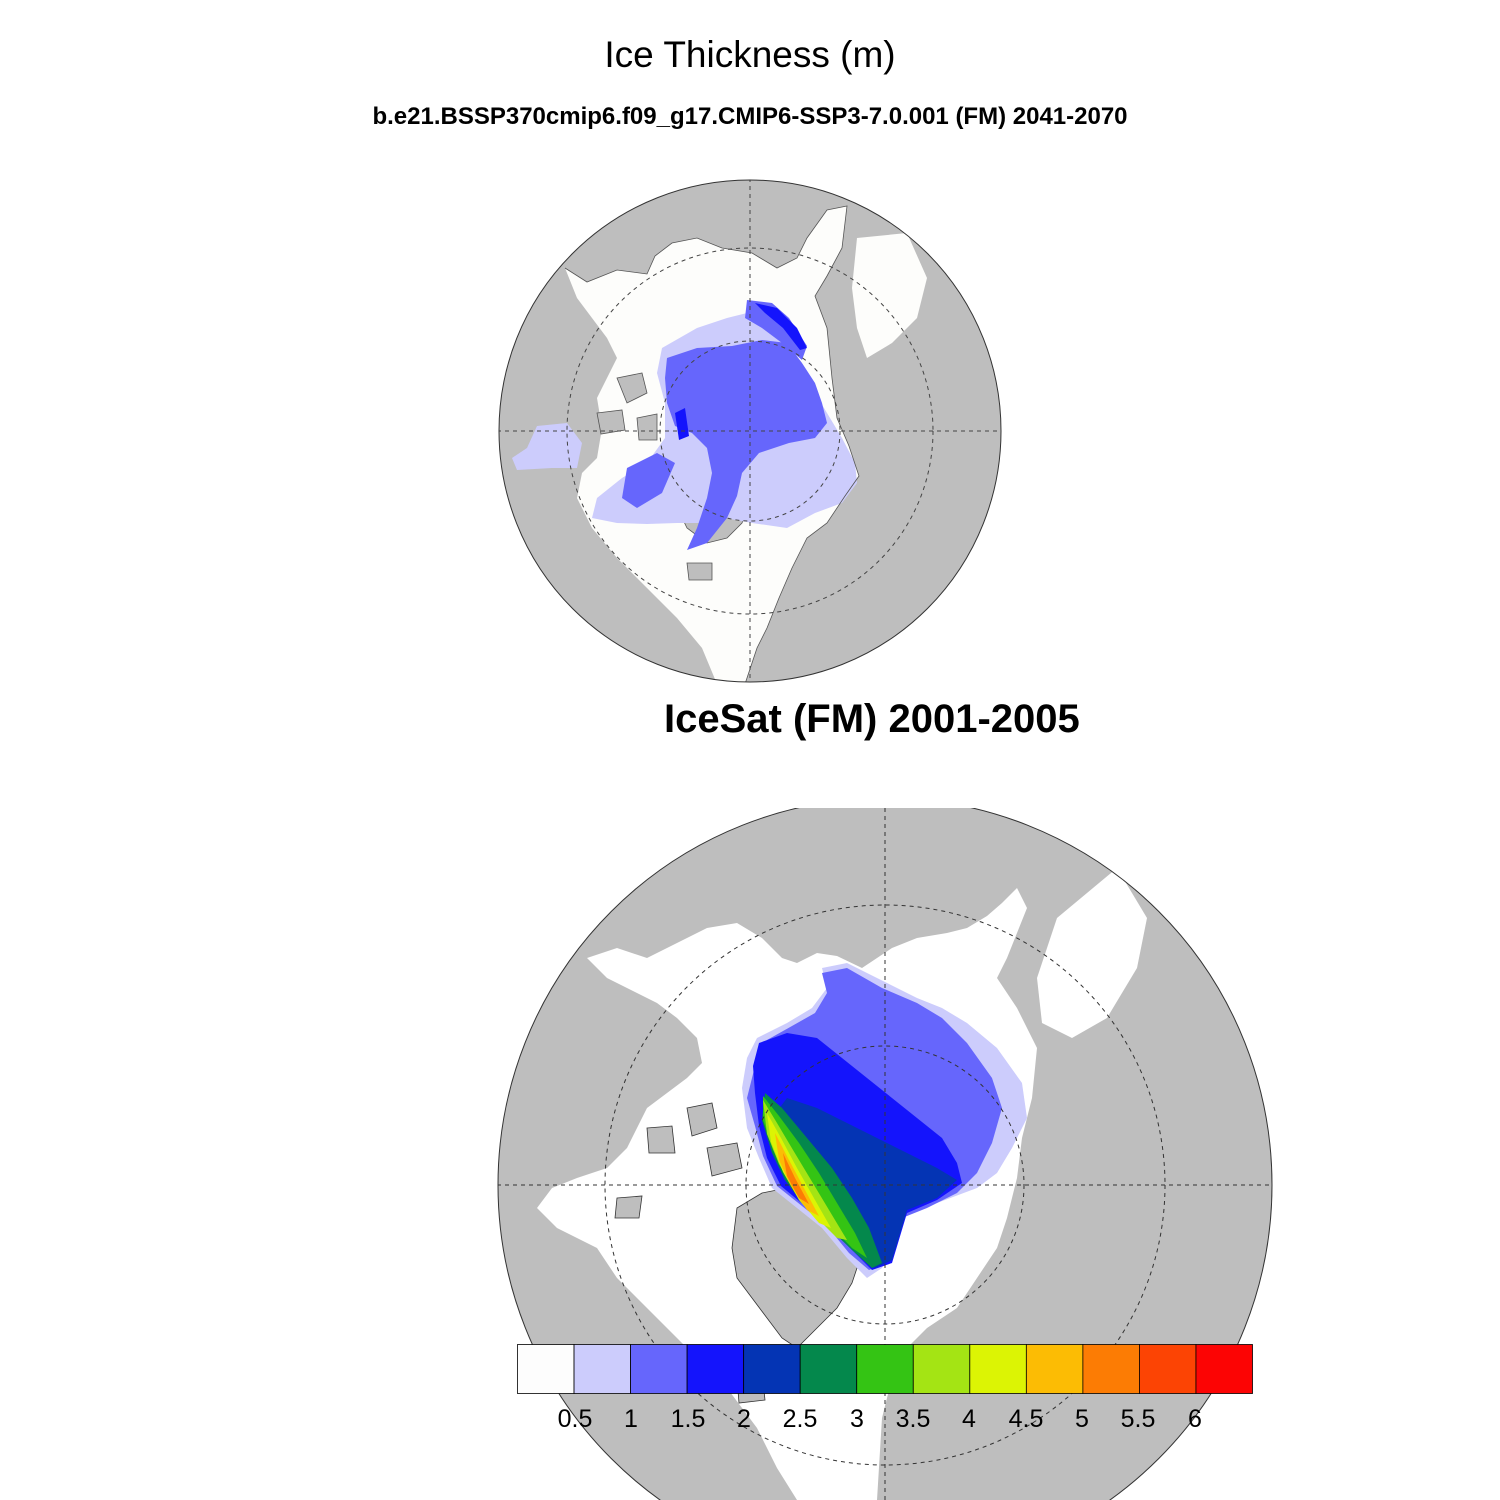 Image resolution: width=1500 pixels, height=1500 pixels. I want to click on coastline, so click(712, 443).